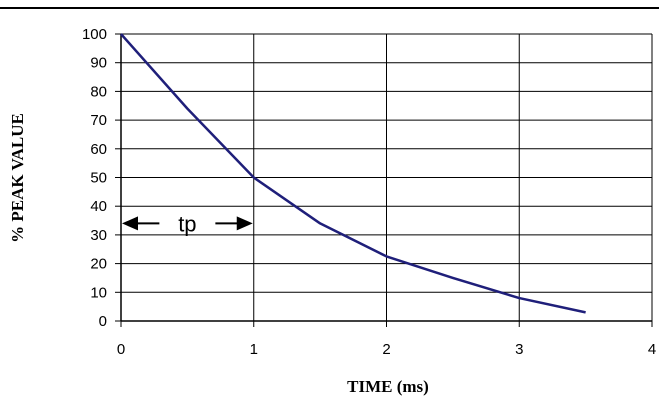 This screenshot has width=659, height=404. Describe the element at coordinates (103, 321) in the screenshot. I see `y-tick-label: 0` at that location.